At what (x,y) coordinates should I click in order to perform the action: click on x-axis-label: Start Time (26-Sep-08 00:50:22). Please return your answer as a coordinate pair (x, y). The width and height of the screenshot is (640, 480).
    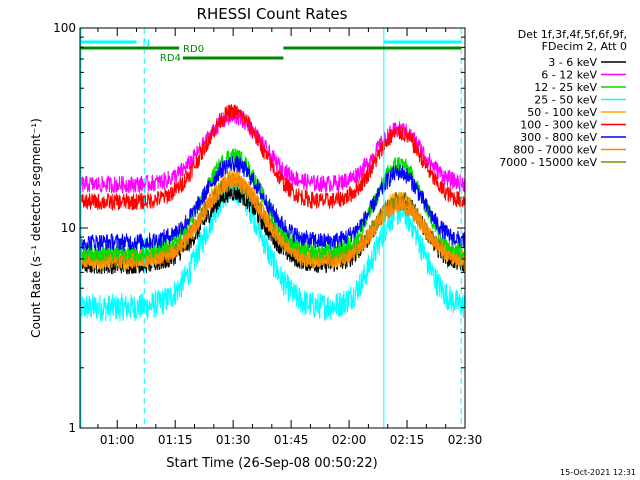
    Looking at the image, I should click on (271, 463).